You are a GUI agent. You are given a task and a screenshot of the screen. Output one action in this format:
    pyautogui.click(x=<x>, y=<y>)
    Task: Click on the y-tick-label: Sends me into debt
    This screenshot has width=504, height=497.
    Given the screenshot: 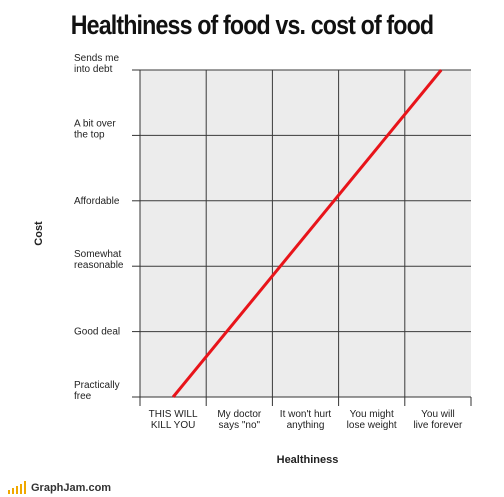 What is the action you would take?
    pyautogui.click(x=96, y=64)
    